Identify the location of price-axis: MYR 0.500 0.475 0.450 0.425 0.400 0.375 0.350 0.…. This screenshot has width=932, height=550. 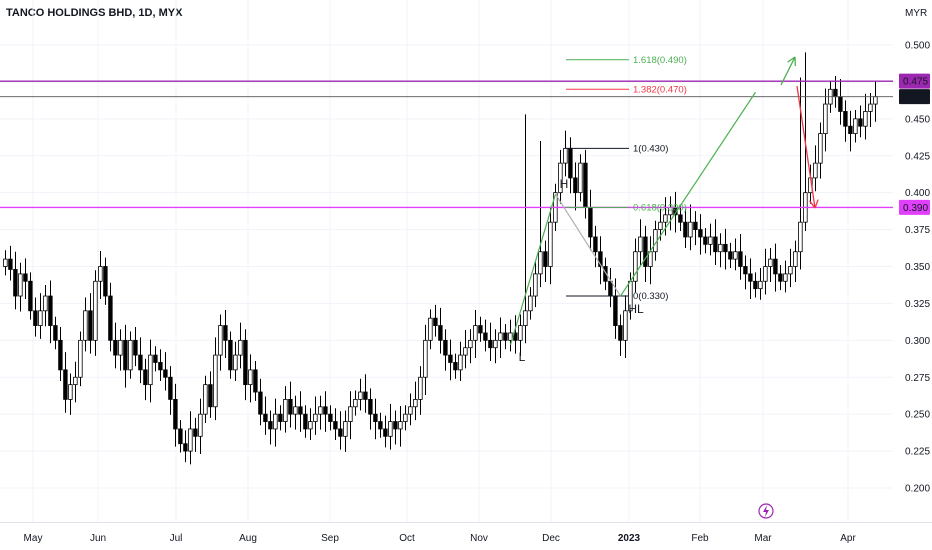
(912, 275).